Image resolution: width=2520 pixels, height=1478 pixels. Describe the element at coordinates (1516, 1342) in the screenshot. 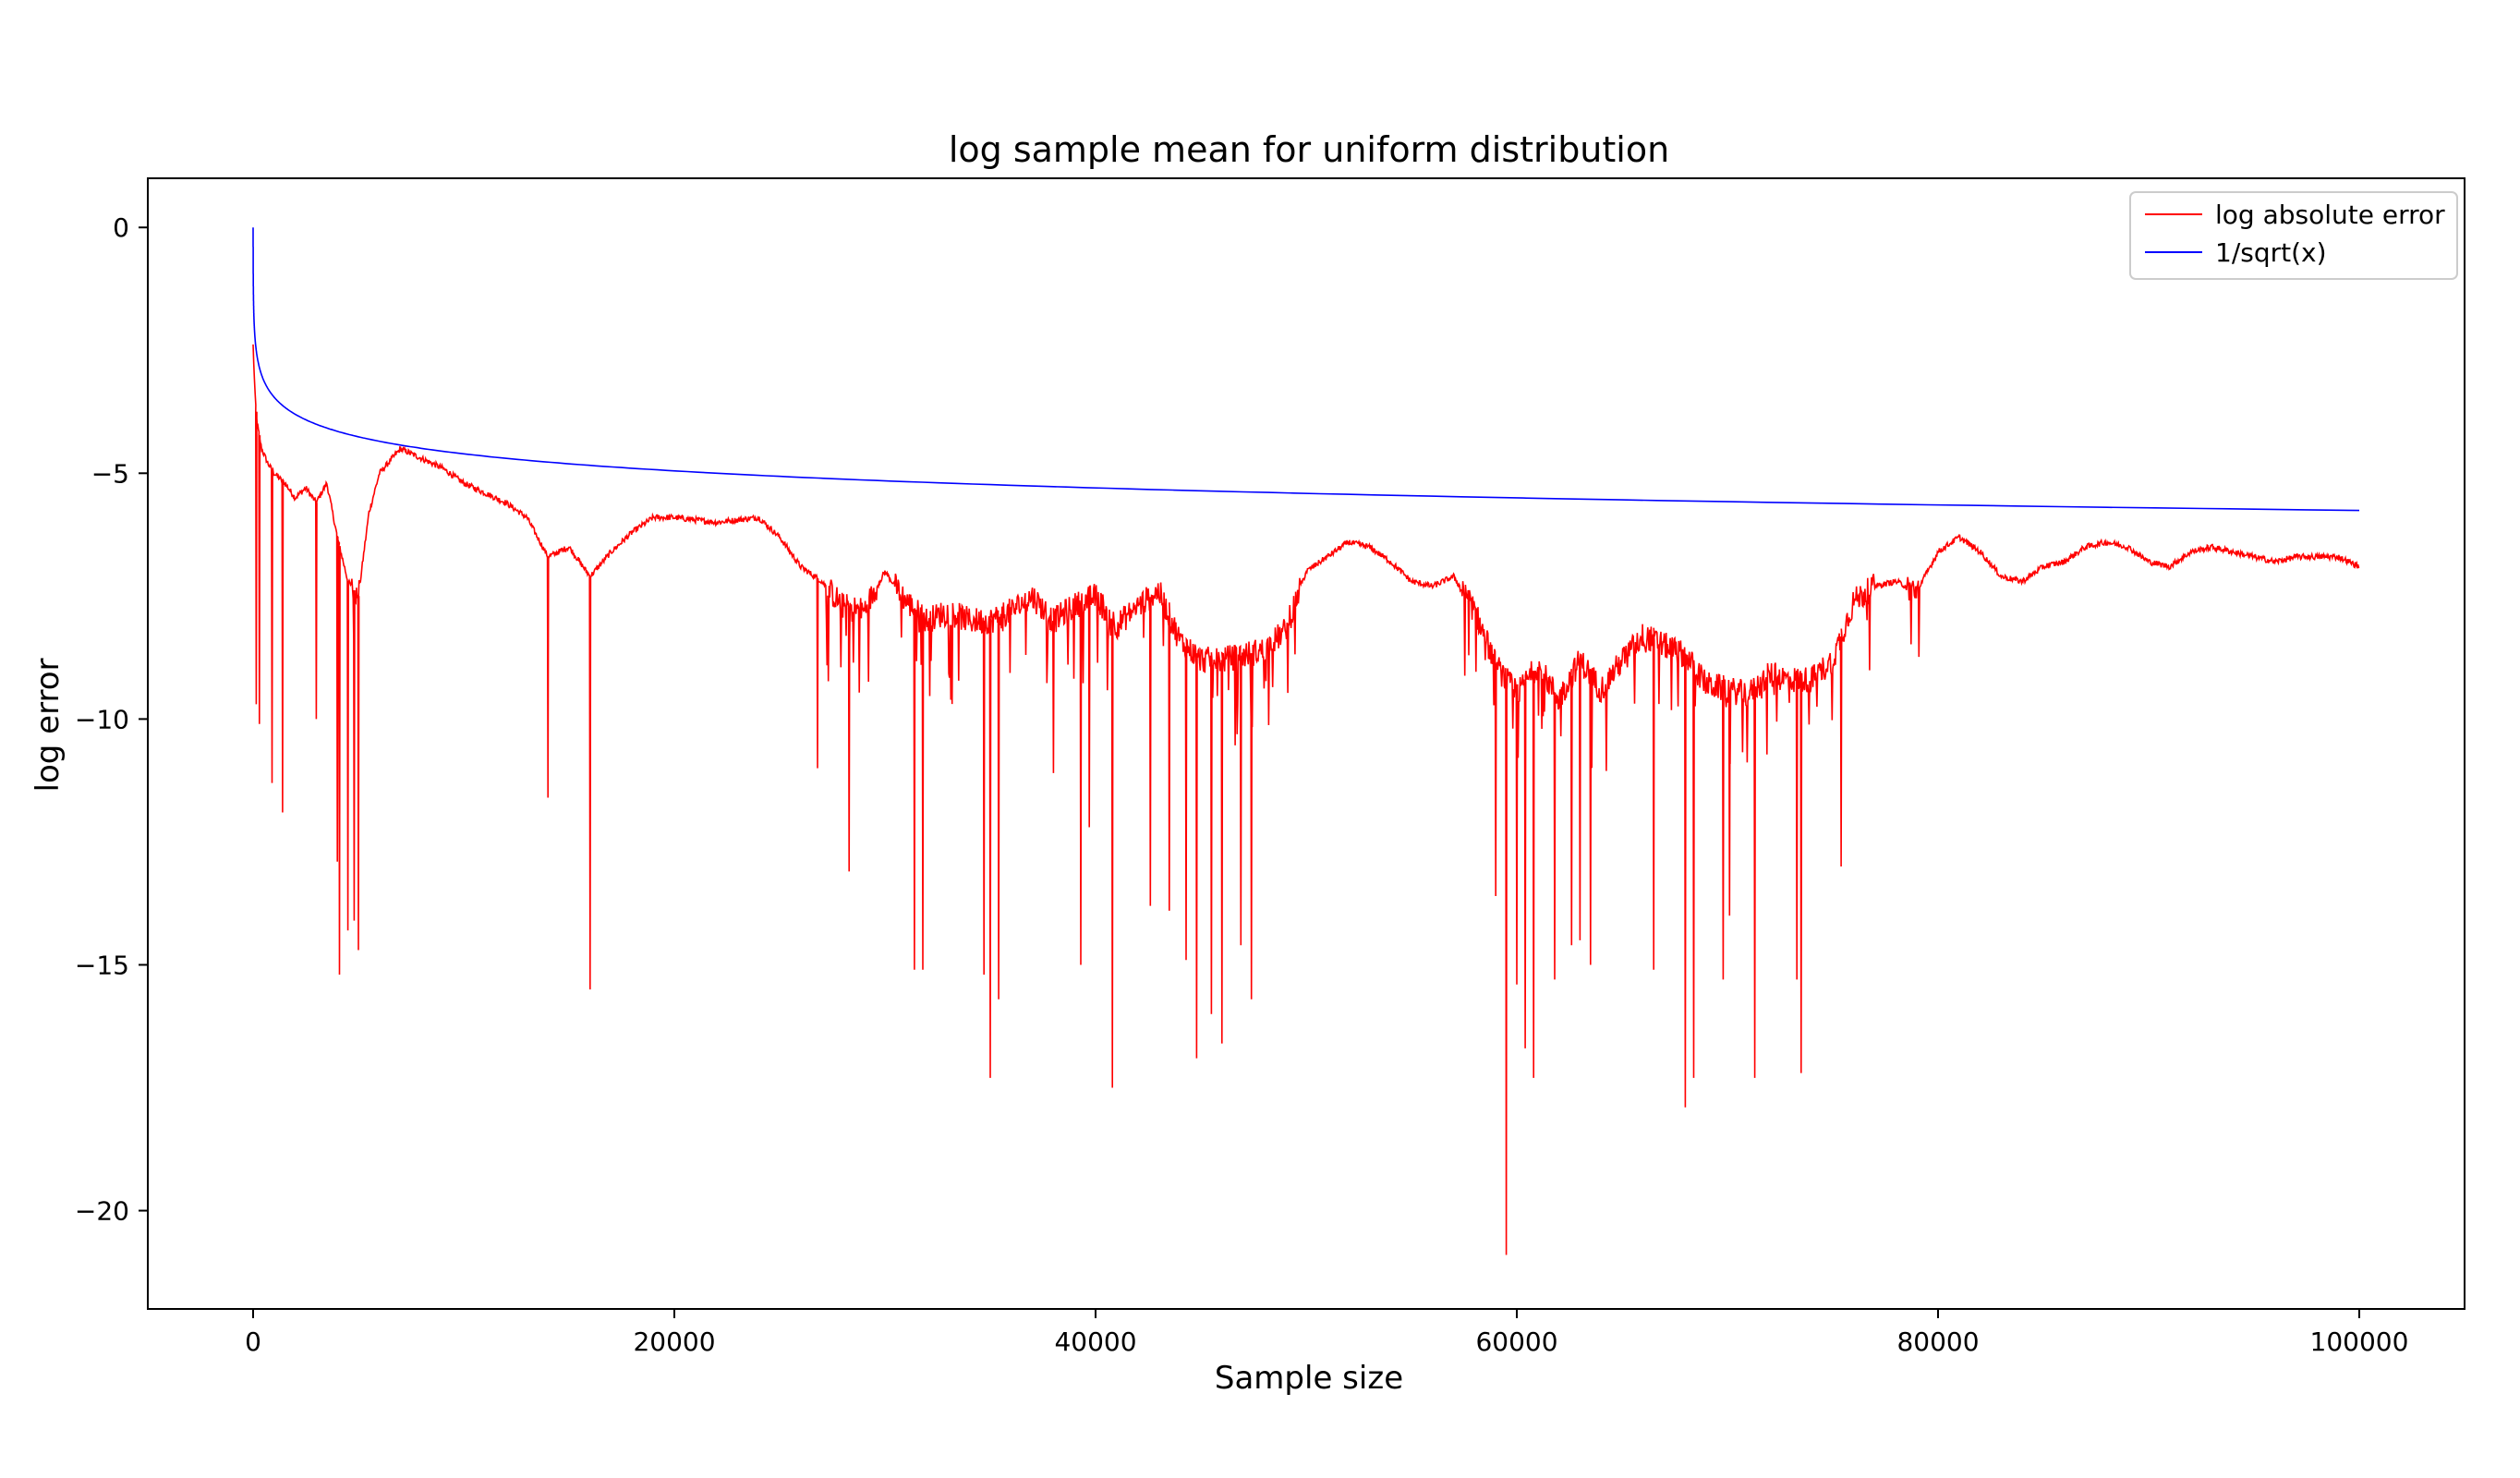

I see `x-tick-label: 60000` at that location.